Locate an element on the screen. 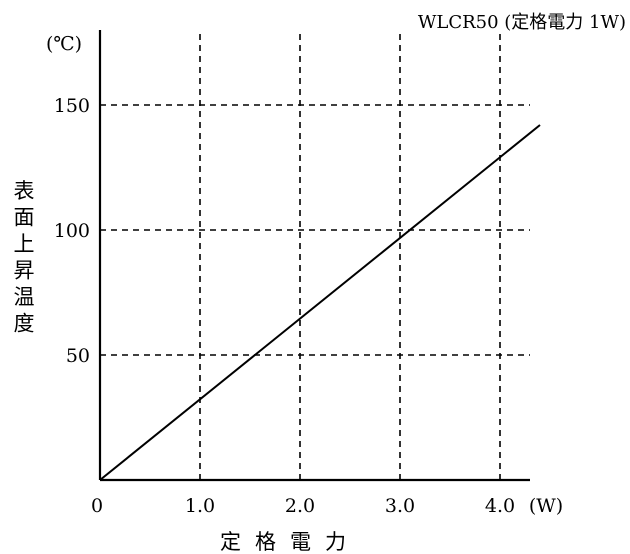  x-tick-labels: 1.0 2.0 3.0 4.0 is located at coordinates (350, 506).